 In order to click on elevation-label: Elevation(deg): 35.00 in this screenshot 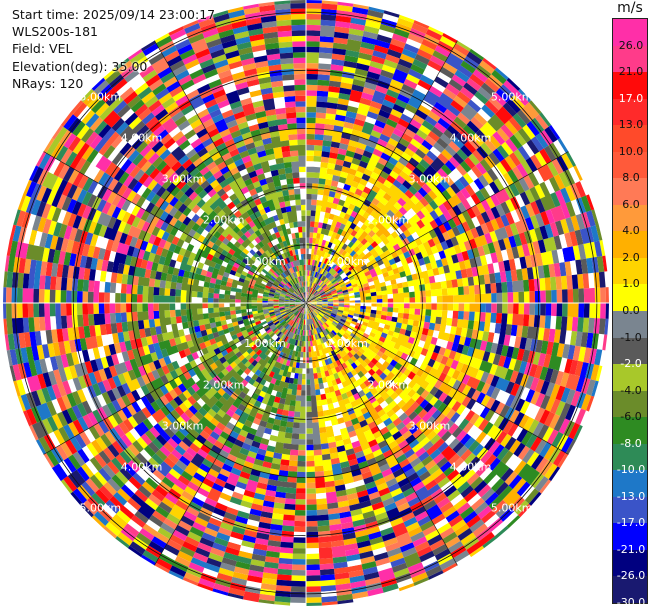, I will do `click(80, 66)`.